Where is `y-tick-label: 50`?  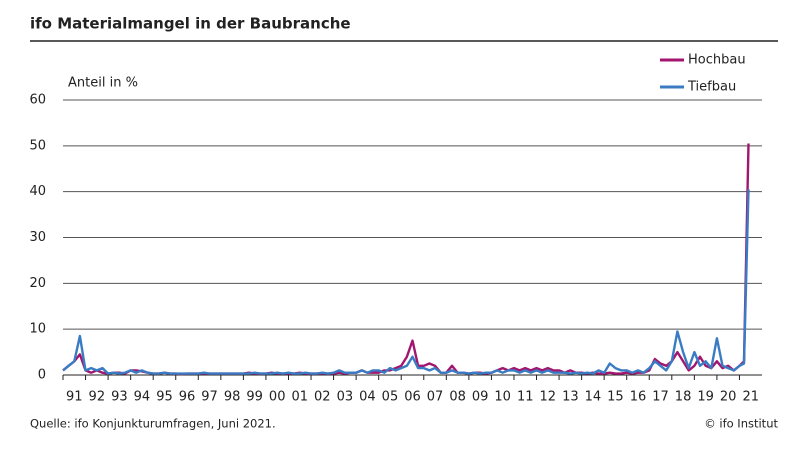
y-tick-label: 50 is located at coordinates (37, 145).